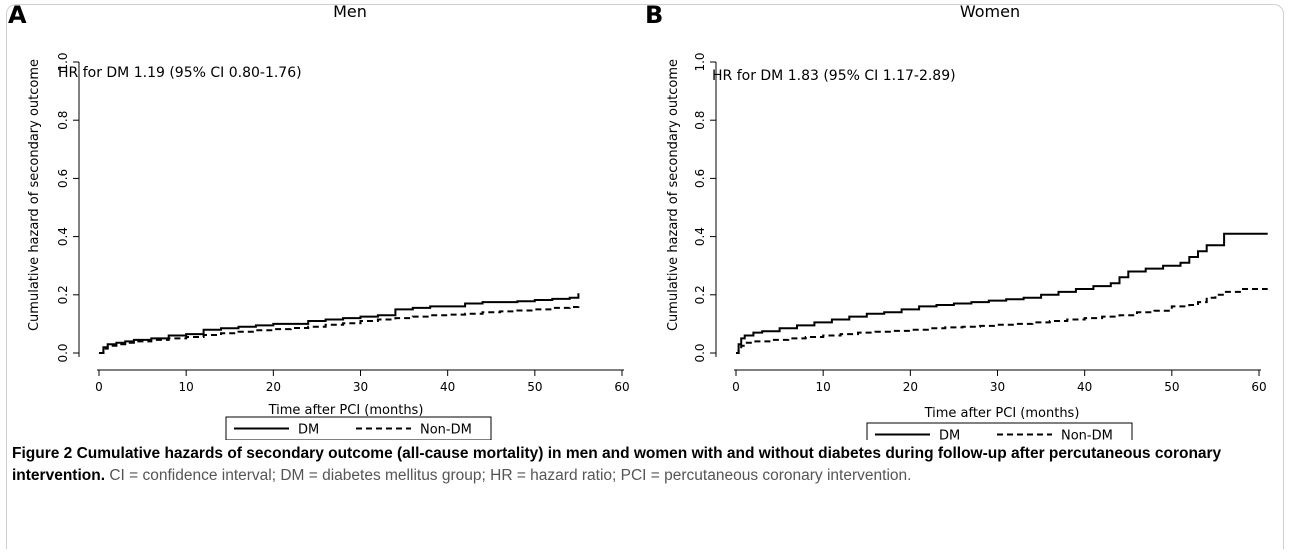 The height and width of the screenshot is (553, 1290). Describe the element at coordinates (990, 11) in the screenshot. I see `panel-b-title: Women` at that location.